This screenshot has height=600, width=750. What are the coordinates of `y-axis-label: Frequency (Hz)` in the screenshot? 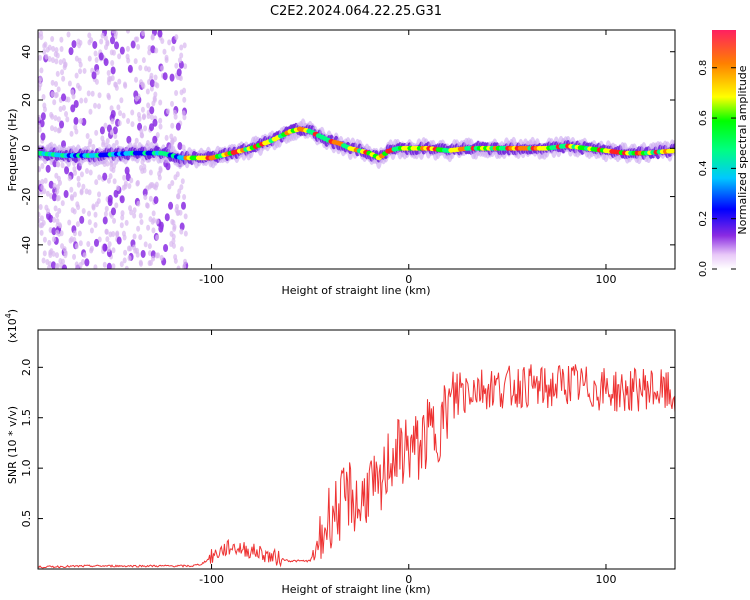 It's located at (12, 150).